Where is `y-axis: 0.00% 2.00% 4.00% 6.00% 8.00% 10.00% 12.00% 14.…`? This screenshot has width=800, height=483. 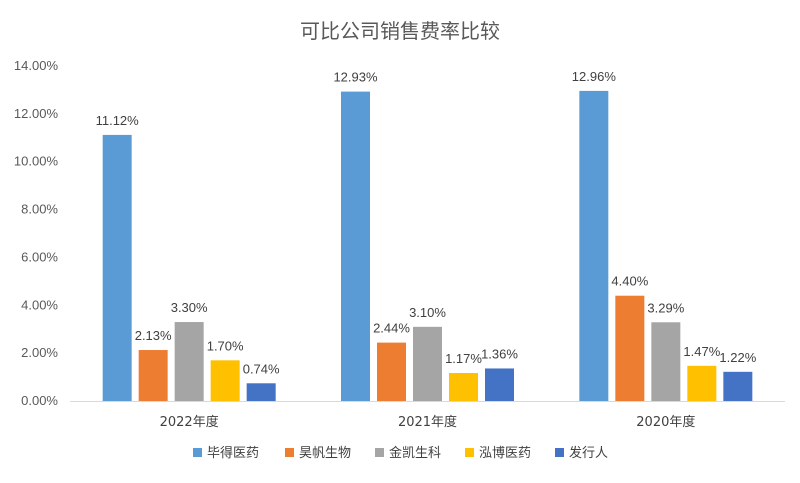 y-axis: 0.00% 2.00% 4.00% 6.00% 8.00% 10.00% 12.00% 14.… is located at coordinates (36, 233).